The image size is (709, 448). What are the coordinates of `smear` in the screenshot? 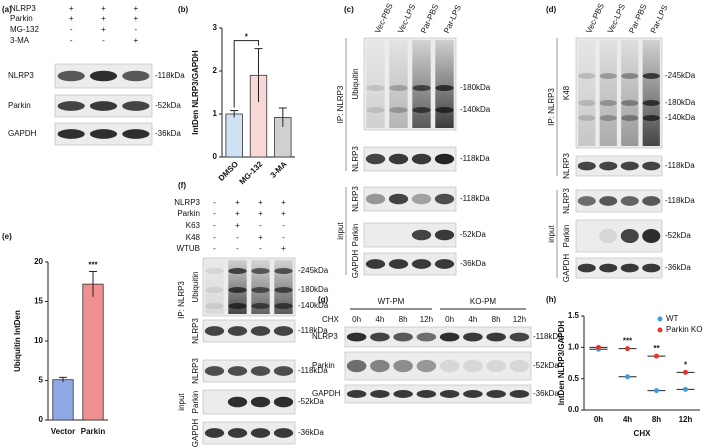 It's located at (630, 93).